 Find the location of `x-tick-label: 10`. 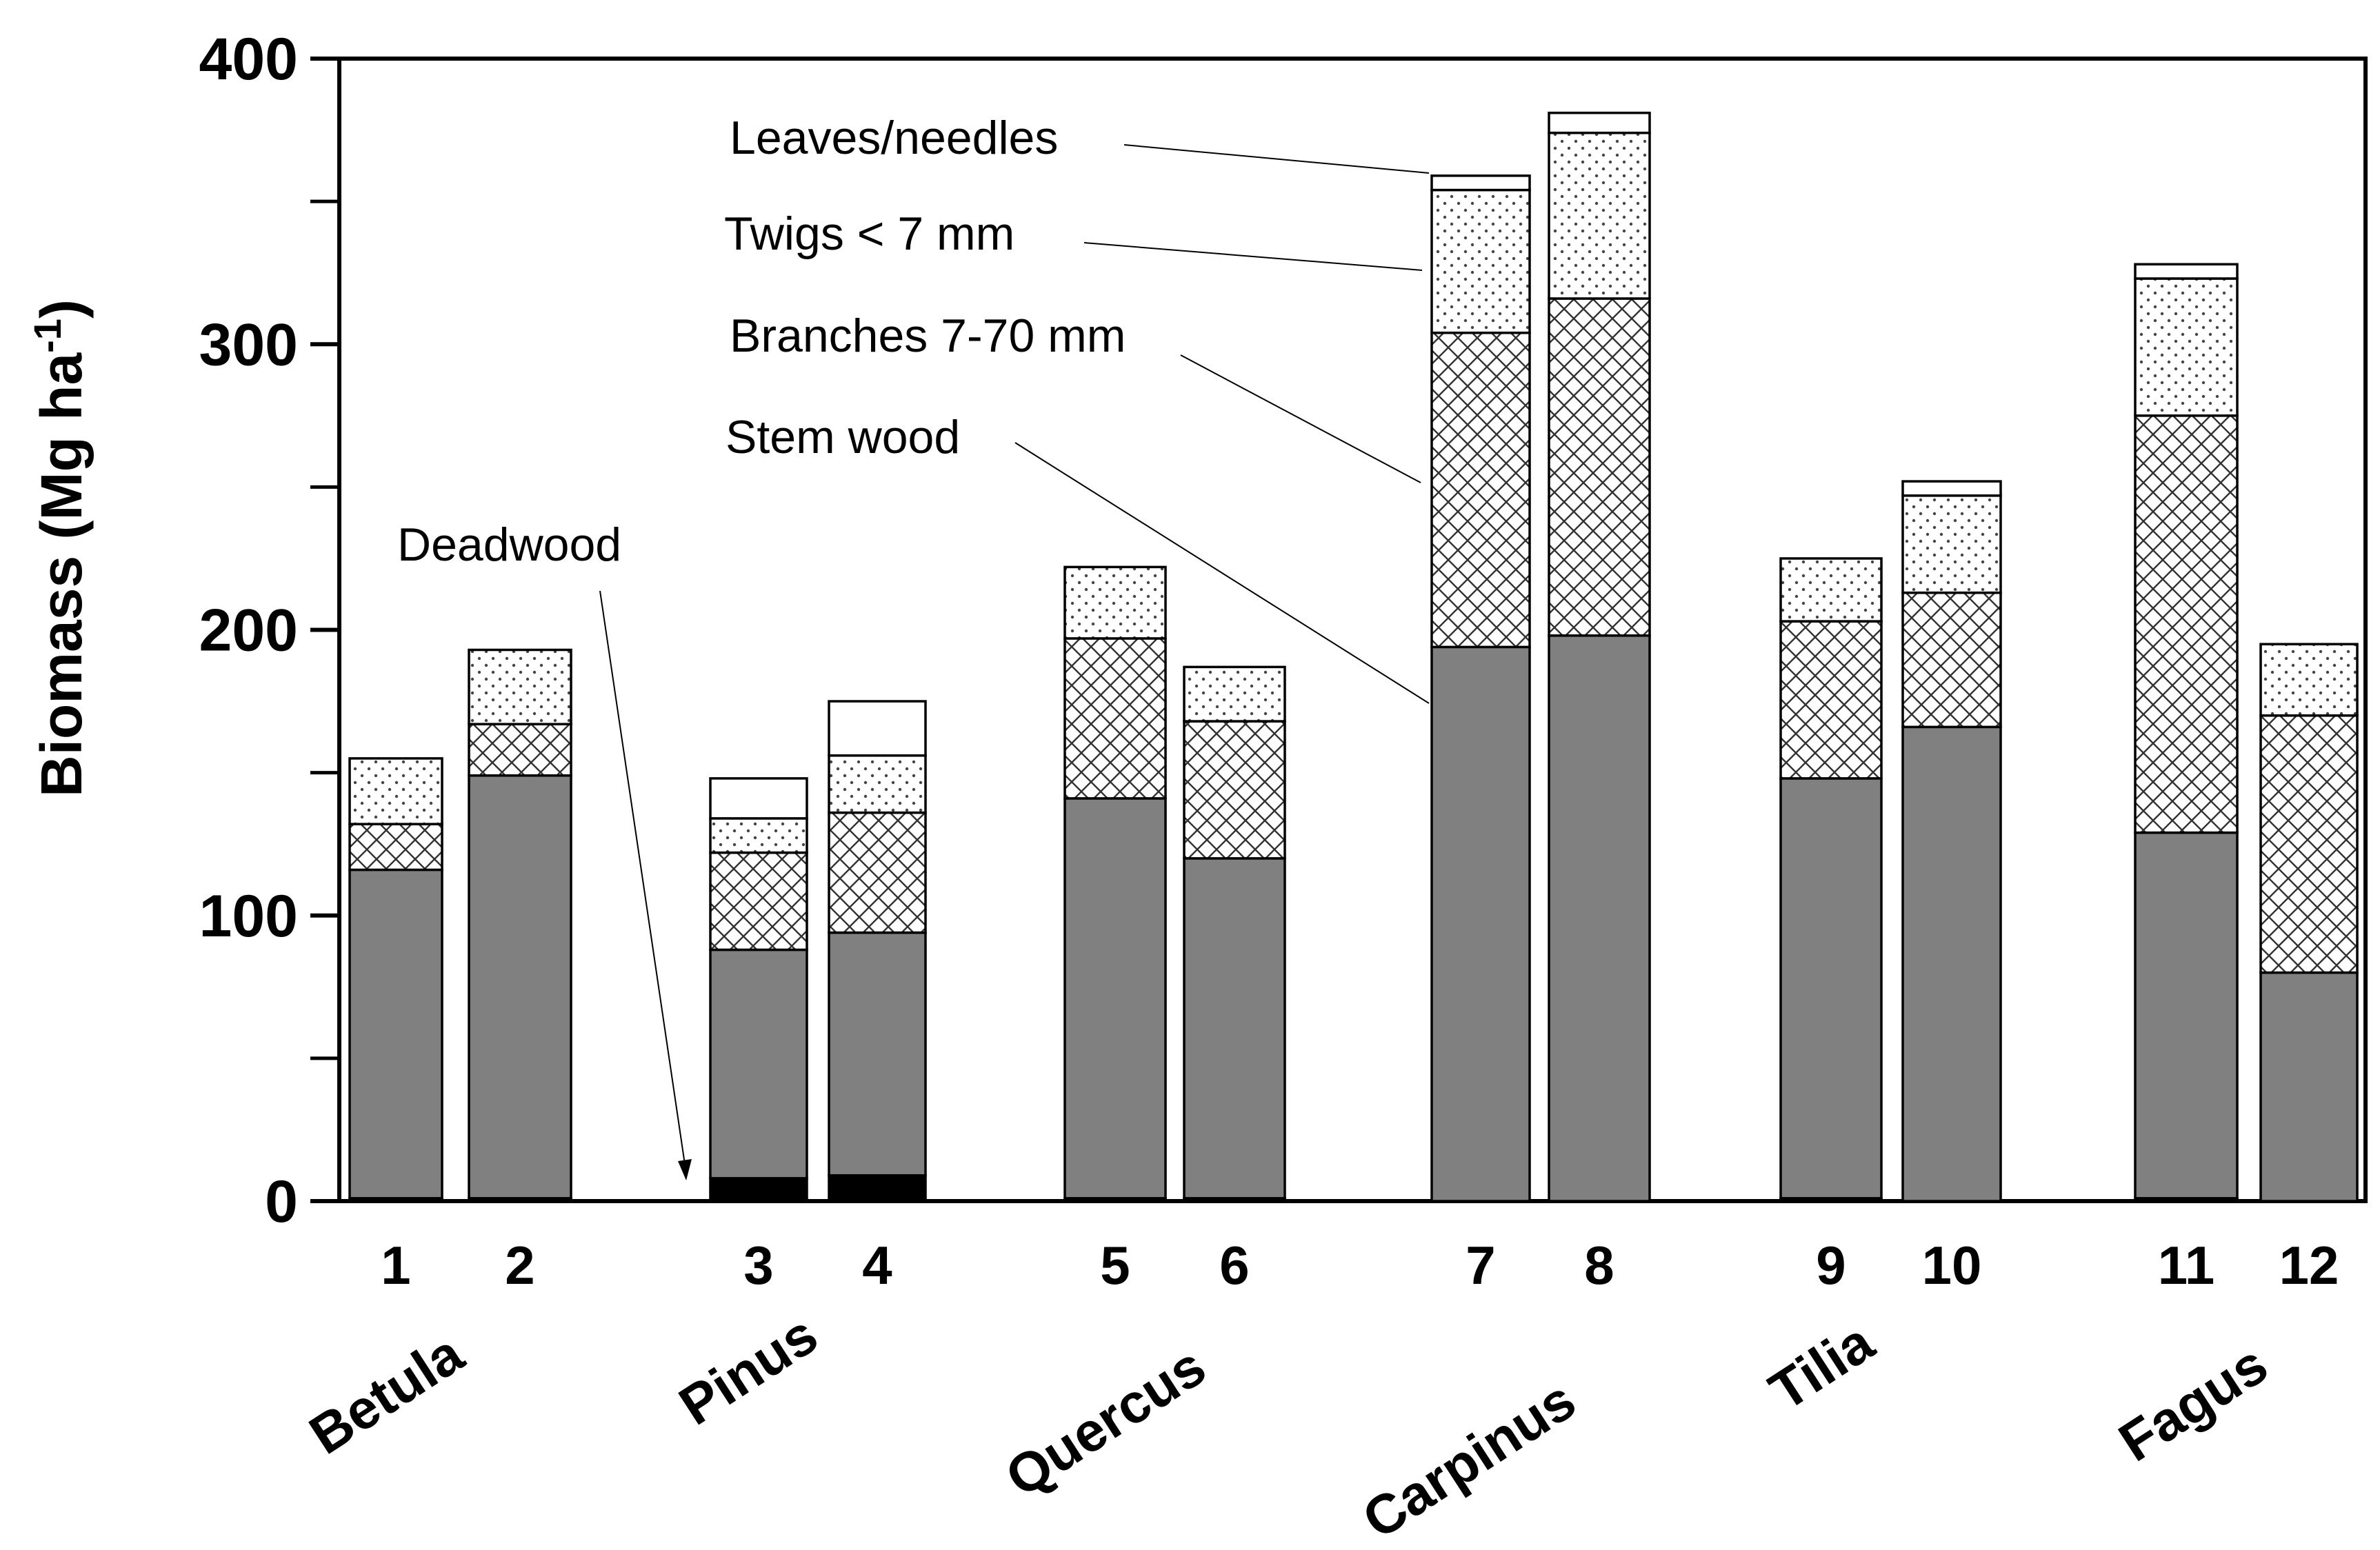

x-tick-label: 10 is located at coordinates (1952, 1265).